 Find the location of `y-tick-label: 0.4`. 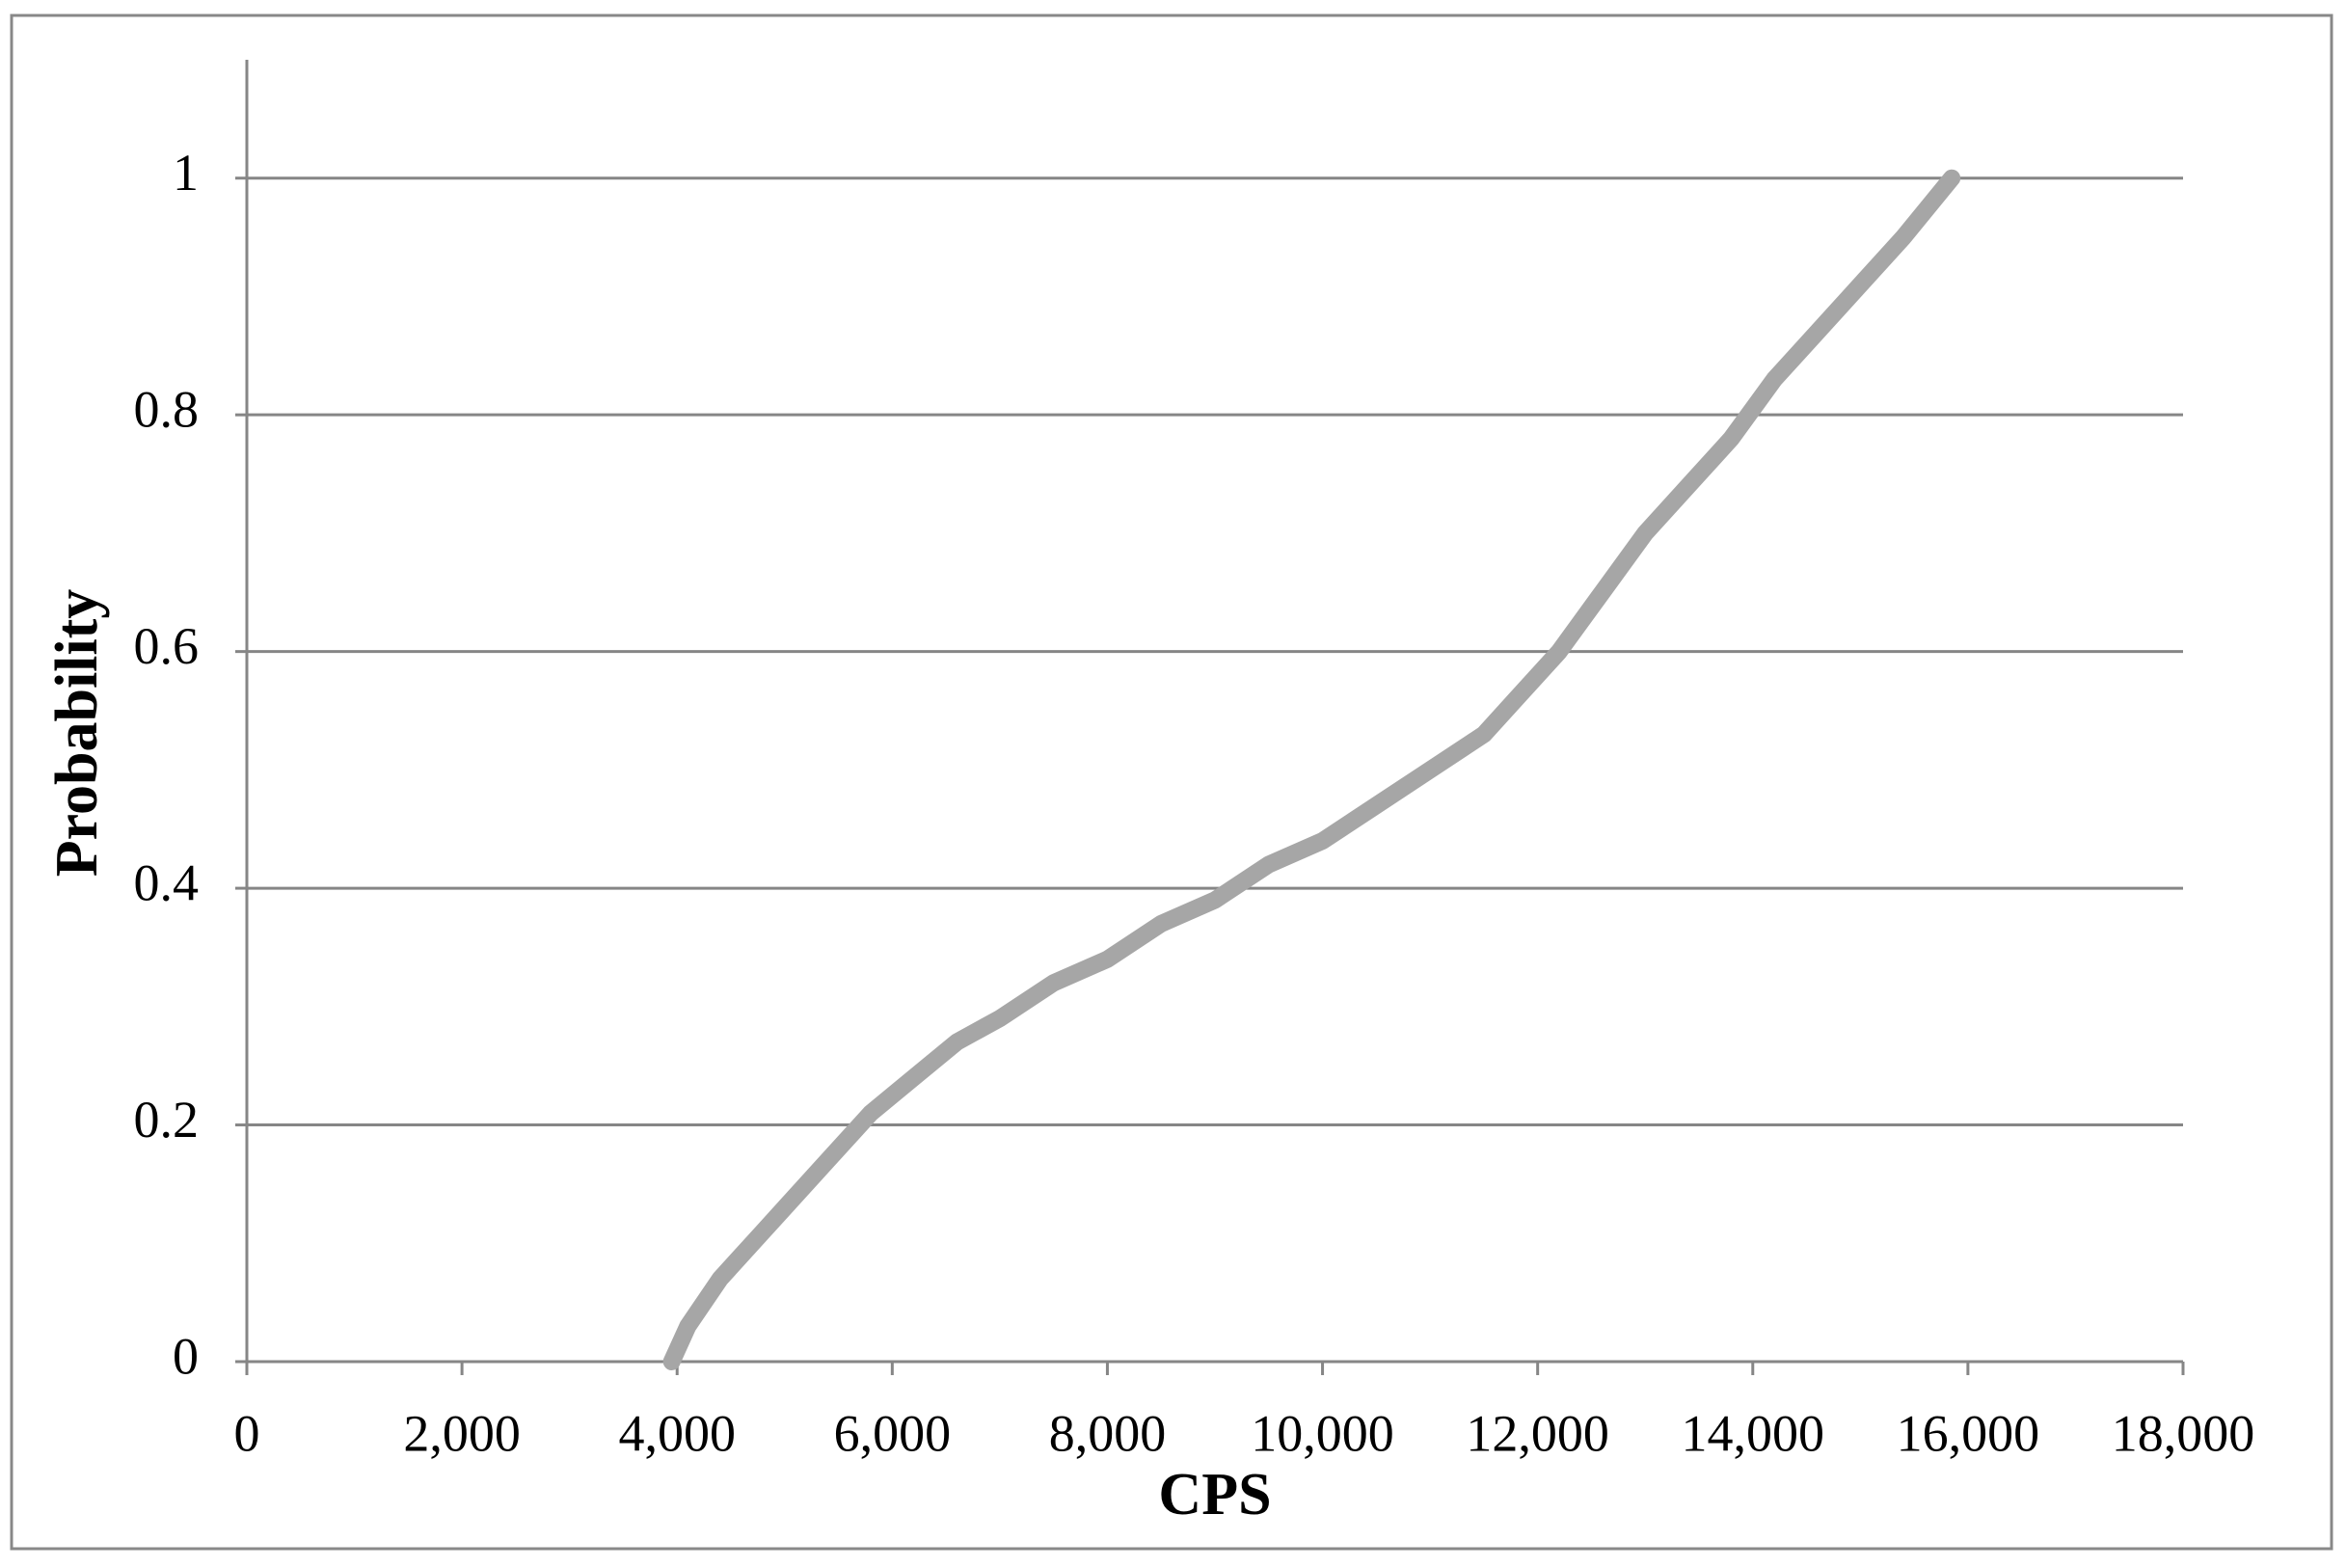

y-tick-label: 0.4 is located at coordinates (167, 882).